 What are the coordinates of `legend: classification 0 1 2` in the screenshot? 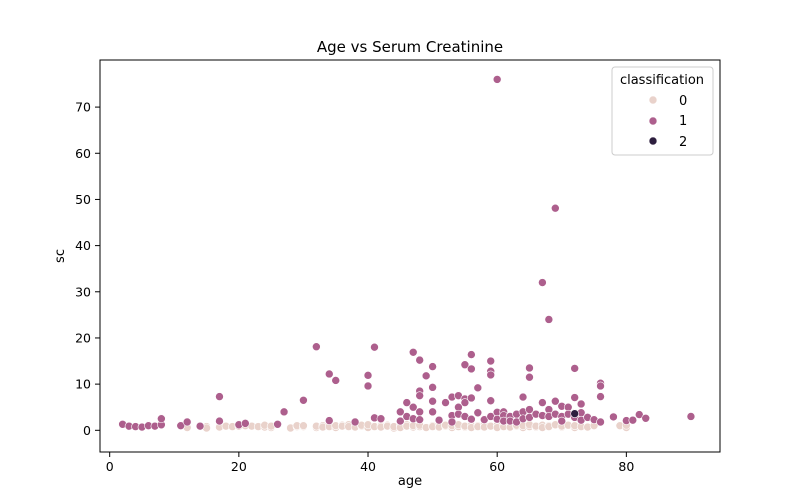 It's located at (662, 111).